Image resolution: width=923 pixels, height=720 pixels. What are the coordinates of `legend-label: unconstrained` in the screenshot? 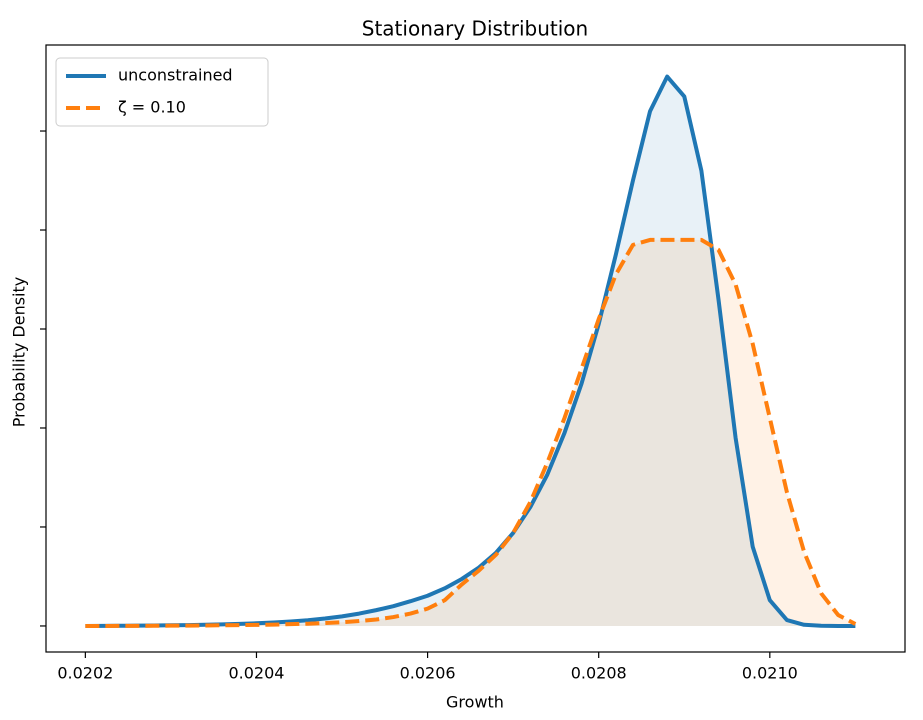 It's located at (175, 75).